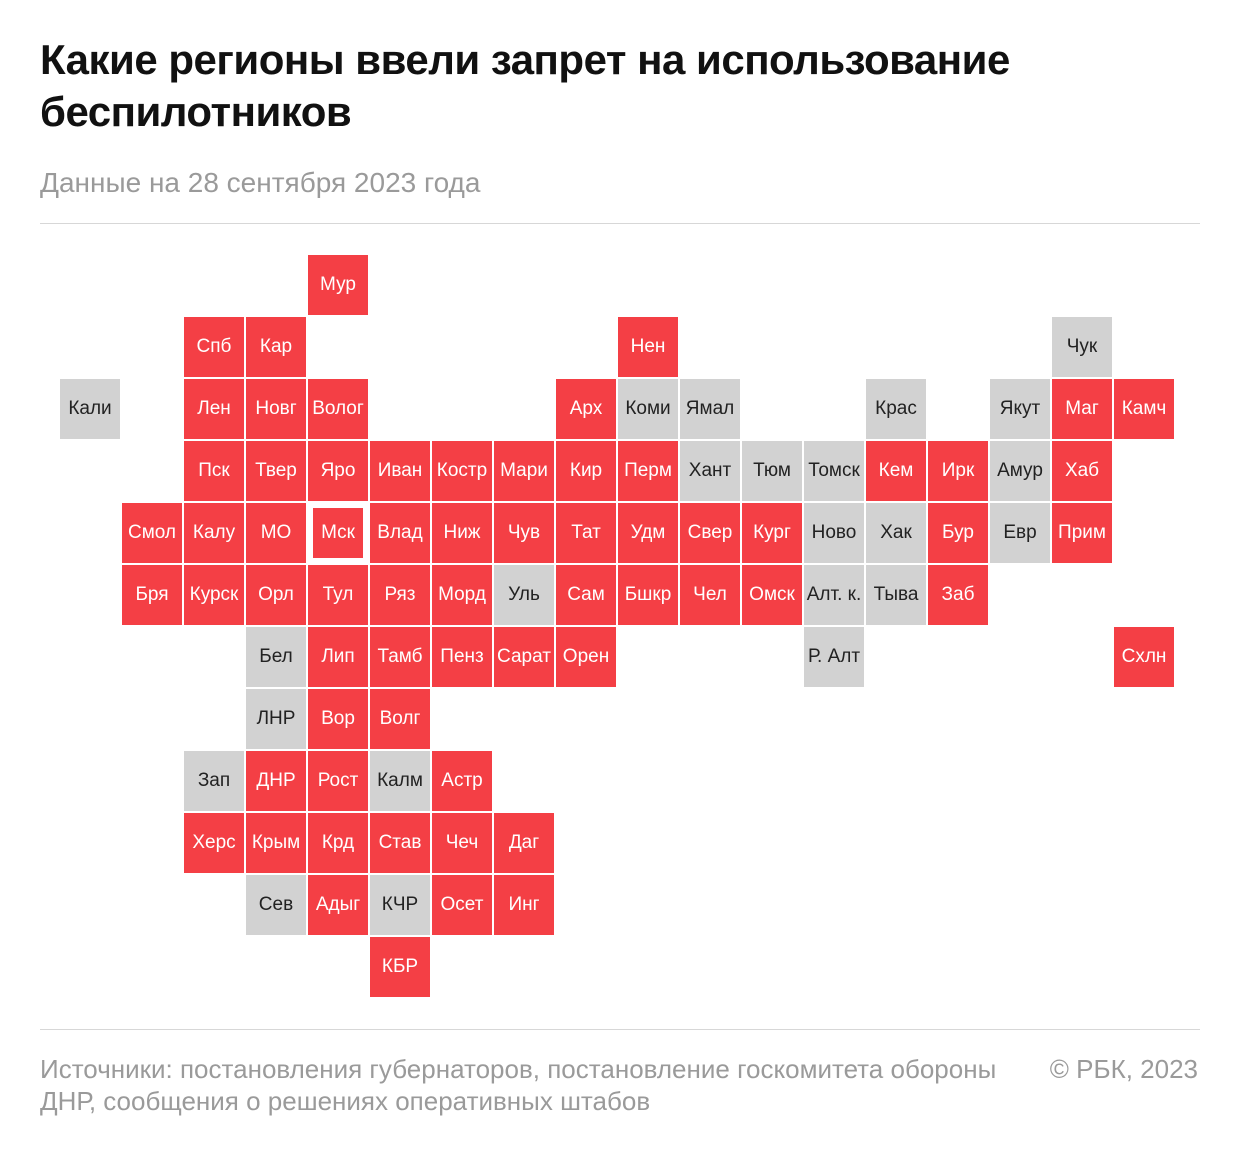  I want to click on region-tile: Бря, so click(152, 595).